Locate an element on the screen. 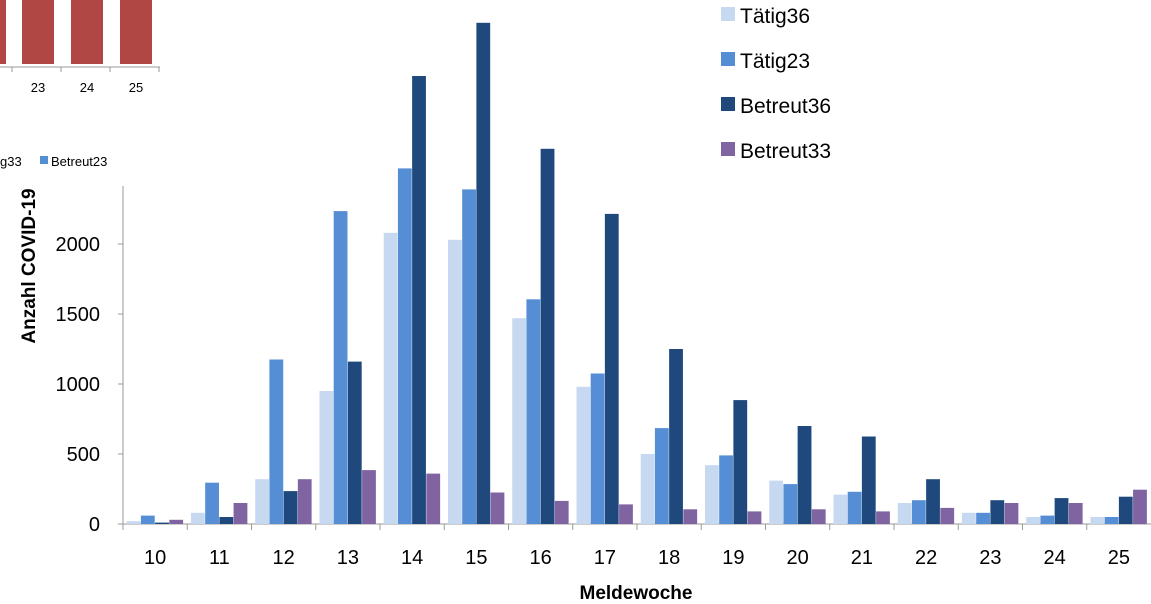  x-tick-label: 15 is located at coordinates (476, 558).